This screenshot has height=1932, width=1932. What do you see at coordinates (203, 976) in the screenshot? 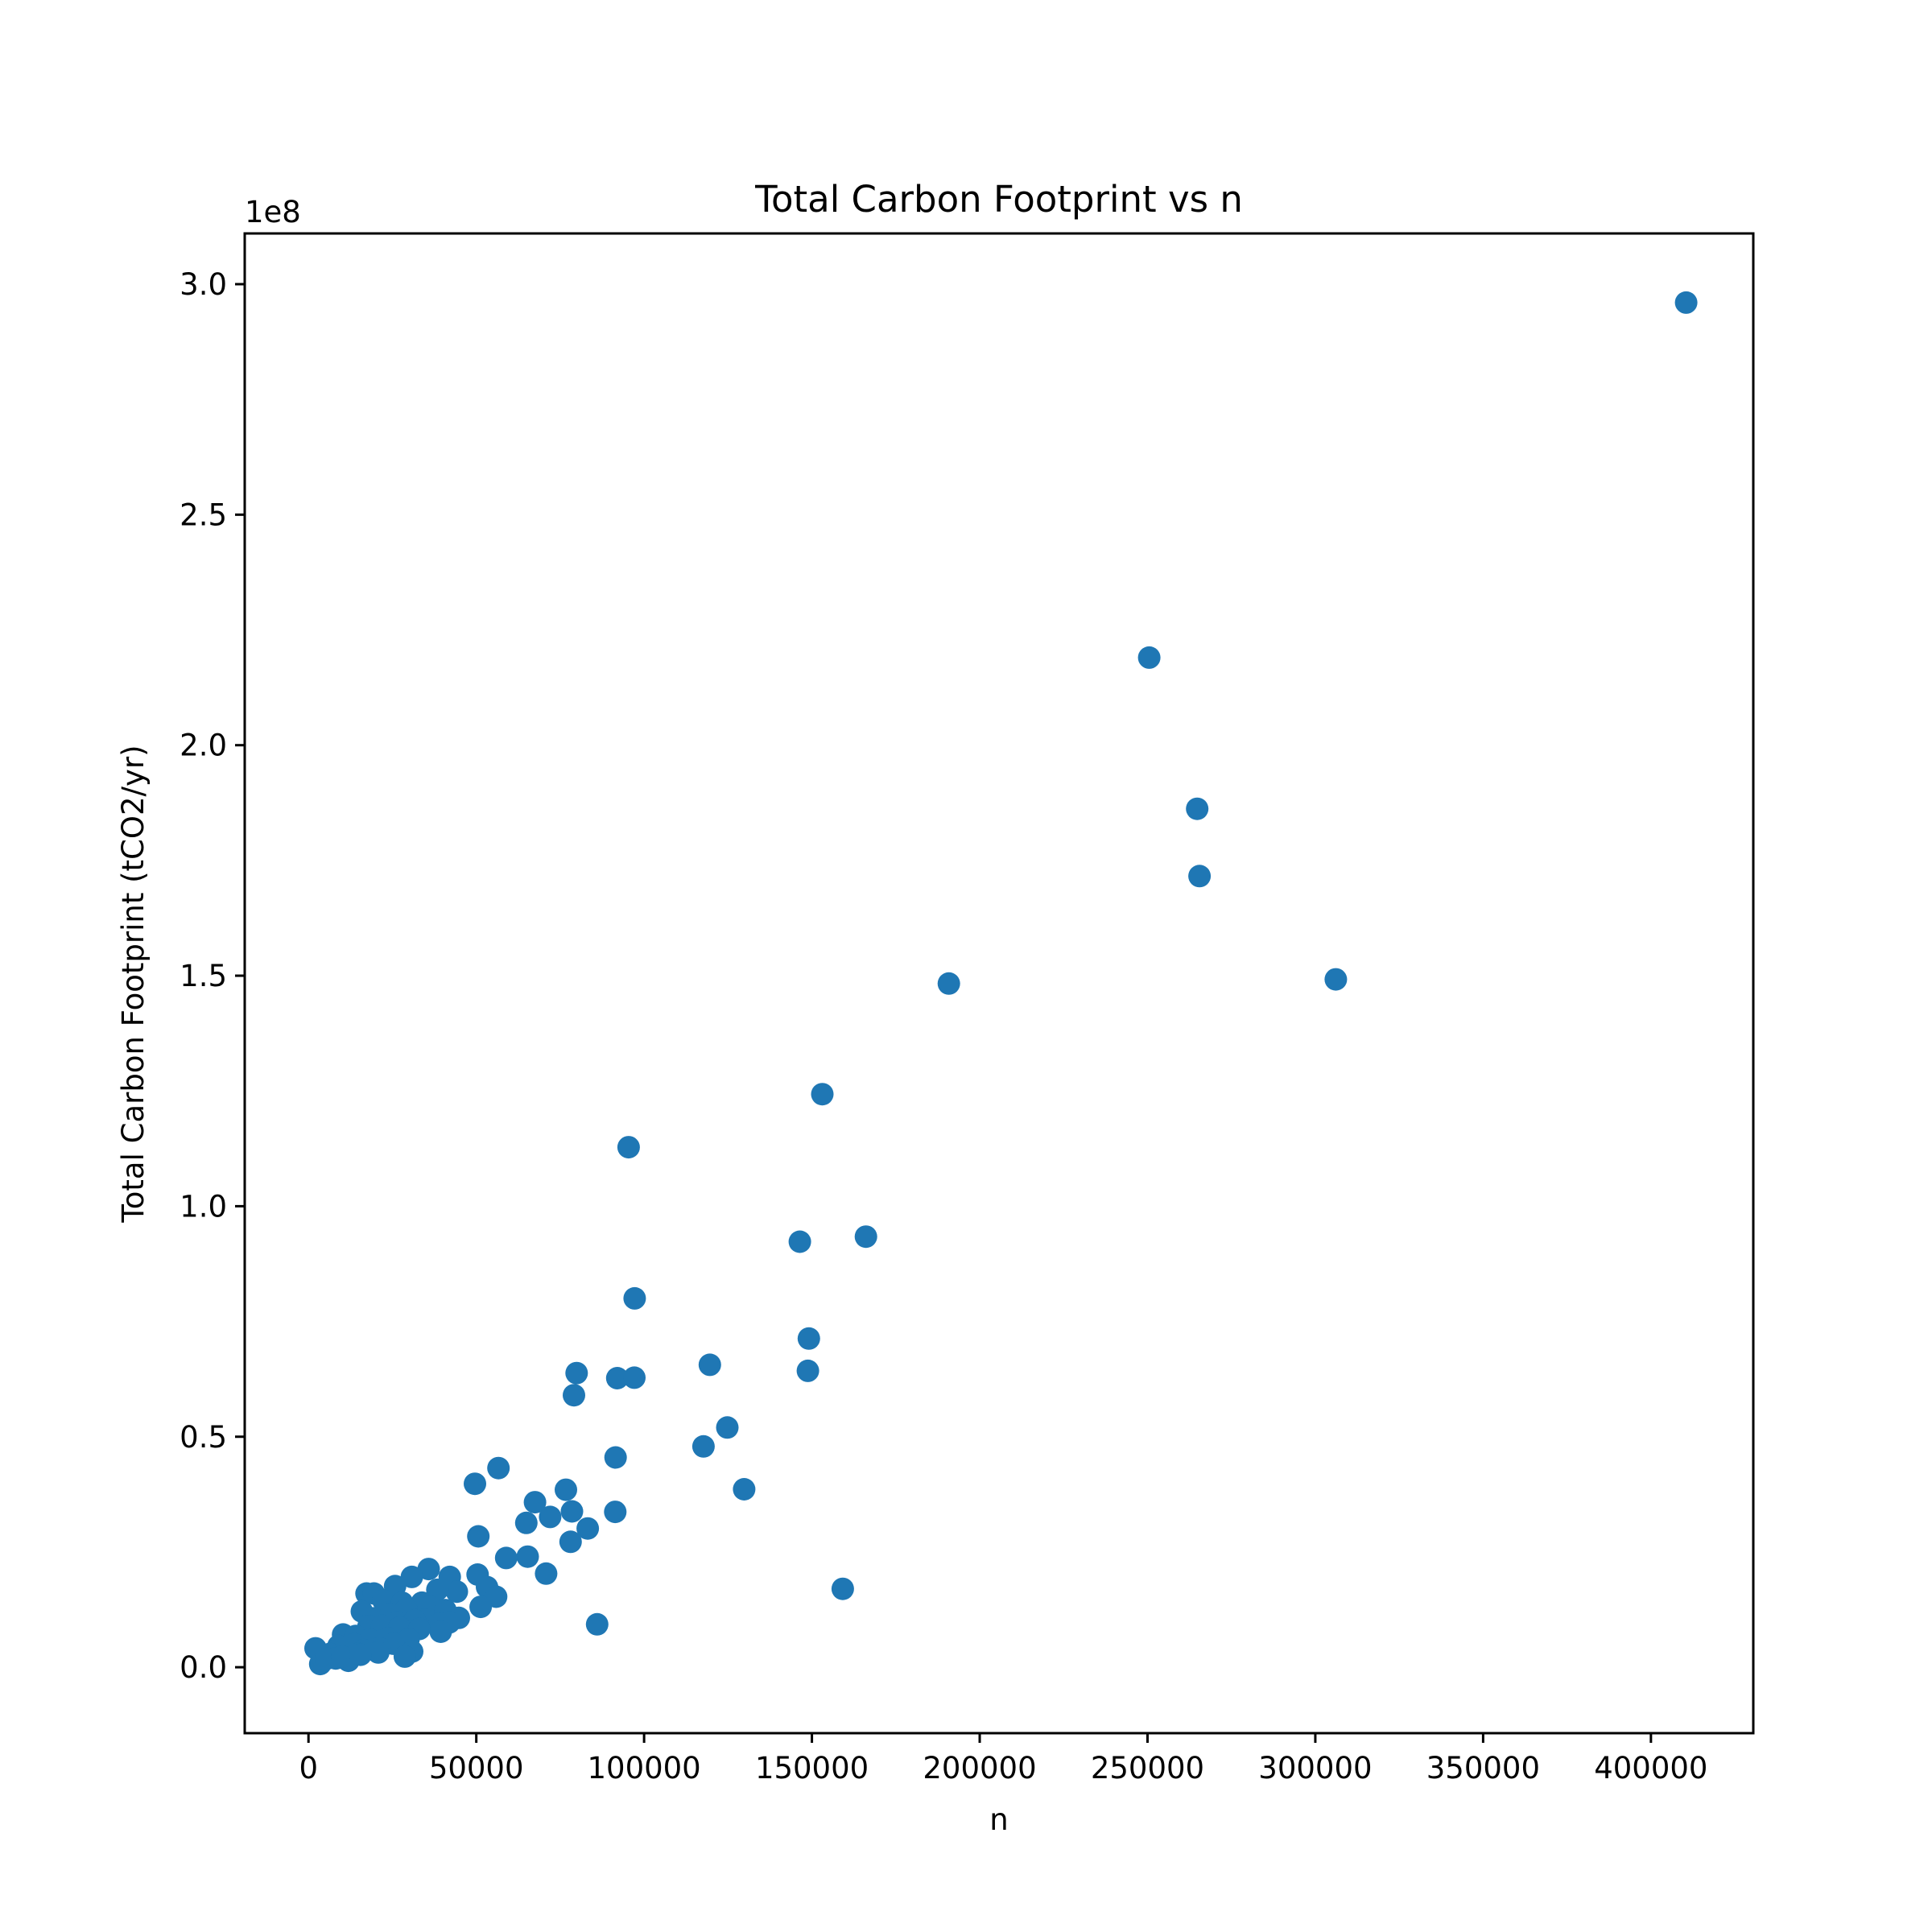
I see `y-tick-label: 1.5` at bounding box center [203, 976].